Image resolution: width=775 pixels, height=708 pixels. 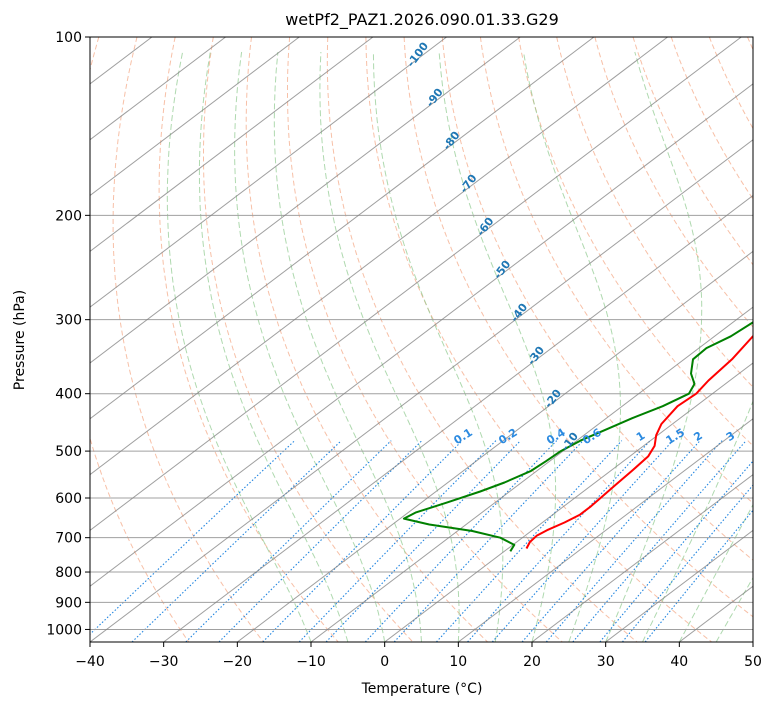 What do you see at coordinates (68, 38) in the screenshot?
I see `y-tick-label: 100` at bounding box center [68, 38].